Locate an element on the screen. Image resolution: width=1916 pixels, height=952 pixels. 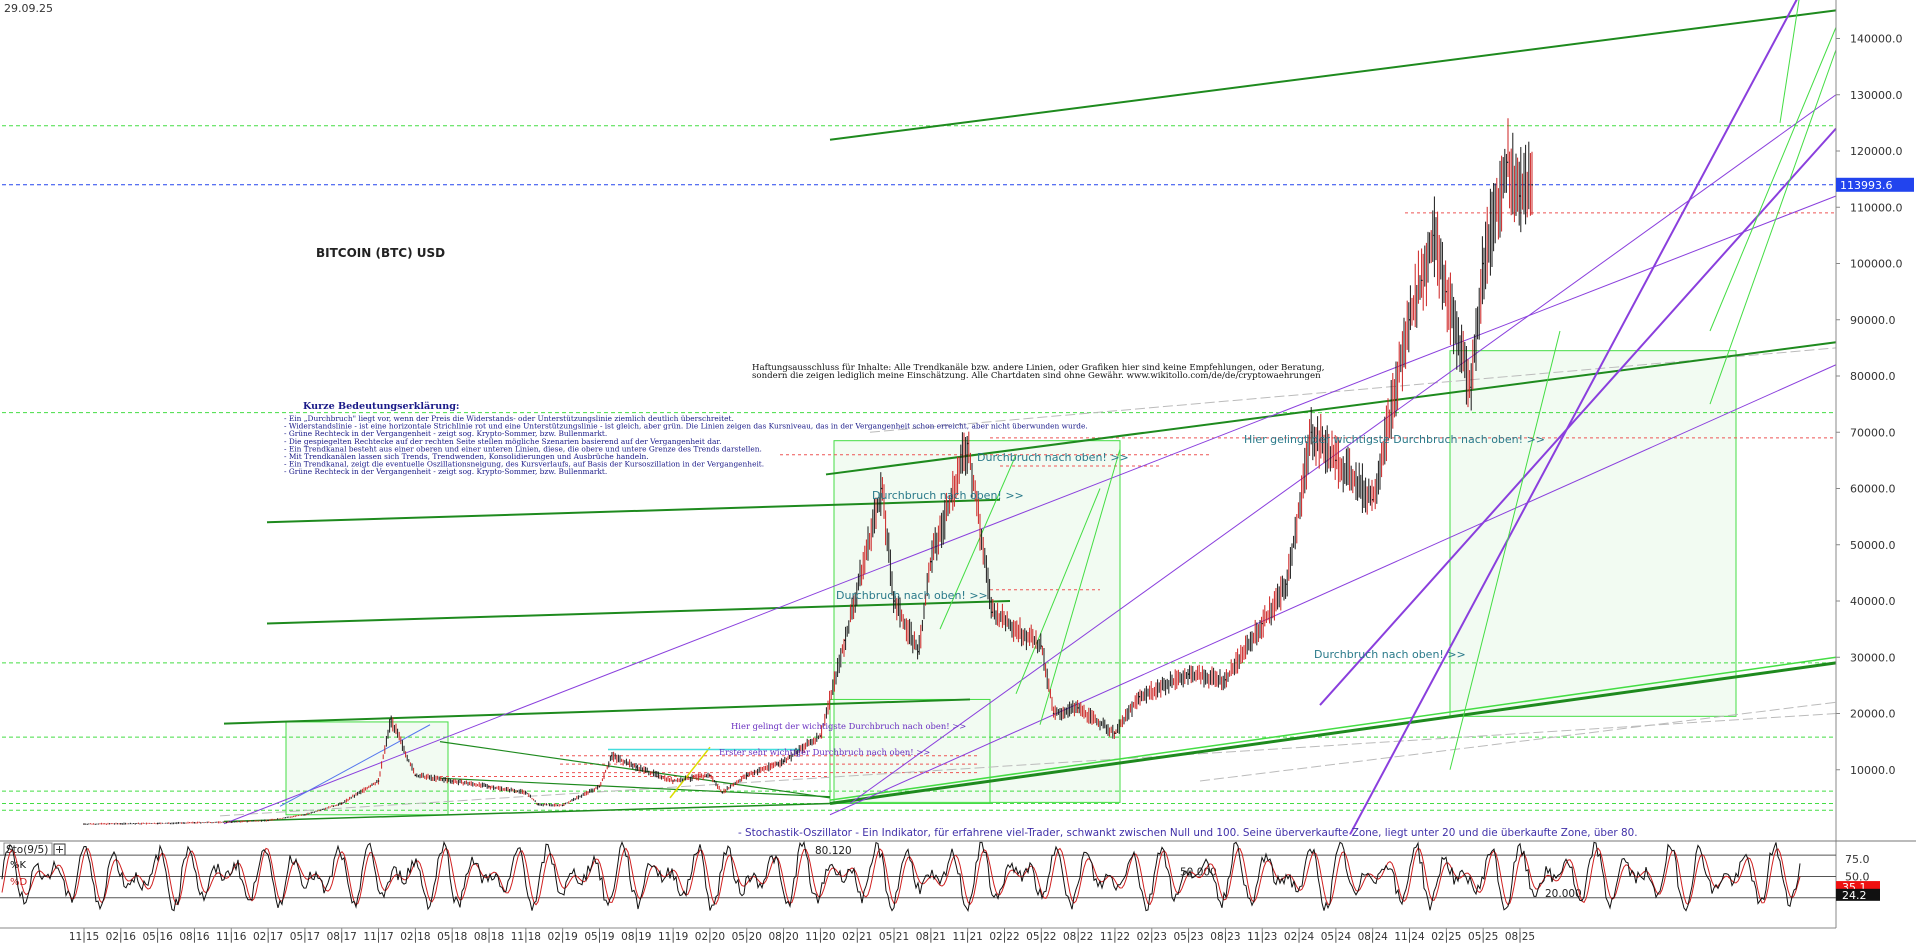
x-tick-label: 11|18 is located at coordinates (526, 937).